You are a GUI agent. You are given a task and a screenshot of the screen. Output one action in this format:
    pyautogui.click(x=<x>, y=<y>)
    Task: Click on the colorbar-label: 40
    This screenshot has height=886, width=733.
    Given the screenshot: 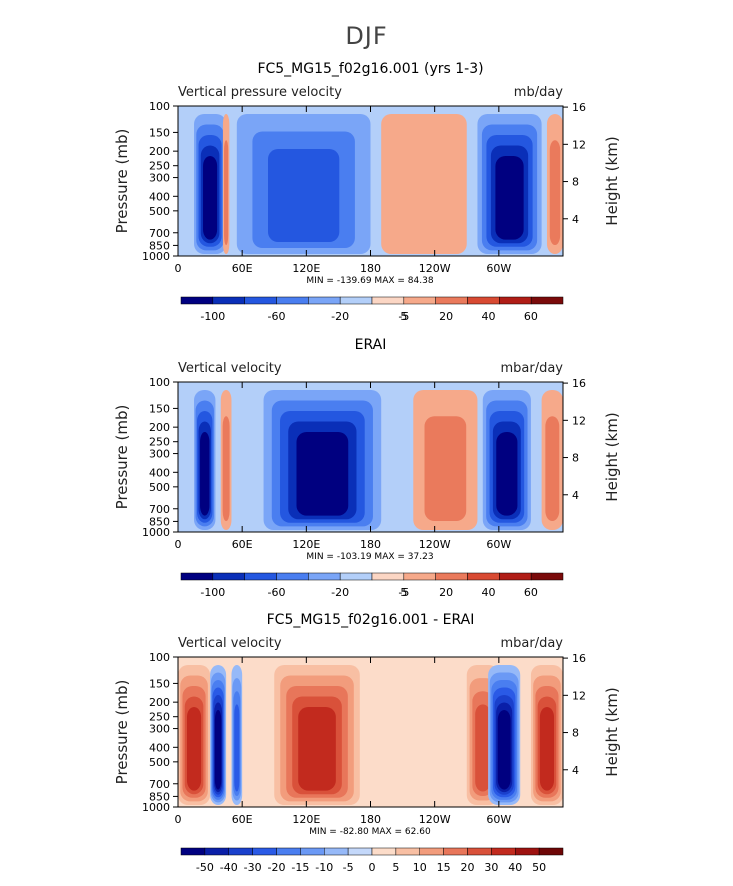 What is the action you would take?
    pyautogui.click(x=515, y=867)
    